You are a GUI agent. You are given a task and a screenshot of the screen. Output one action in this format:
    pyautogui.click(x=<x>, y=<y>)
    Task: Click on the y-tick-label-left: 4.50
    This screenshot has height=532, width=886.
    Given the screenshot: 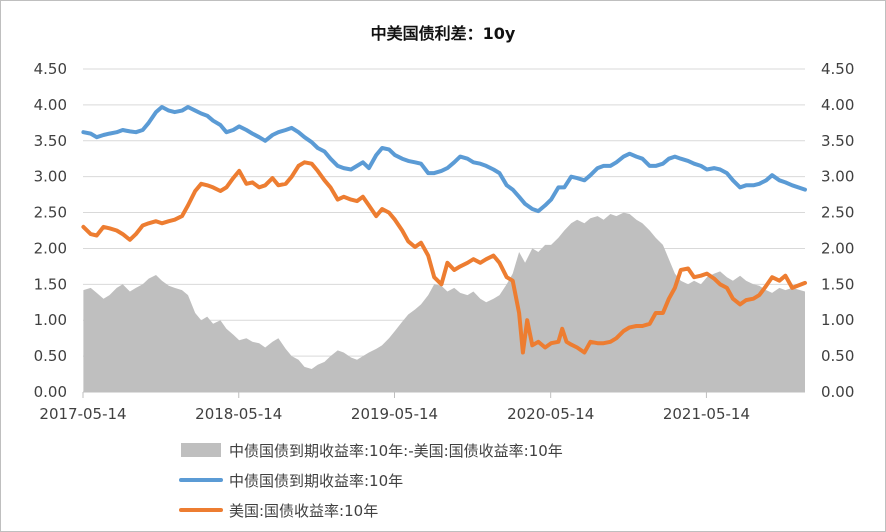 What is the action you would take?
    pyautogui.click(x=50, y=69)
    